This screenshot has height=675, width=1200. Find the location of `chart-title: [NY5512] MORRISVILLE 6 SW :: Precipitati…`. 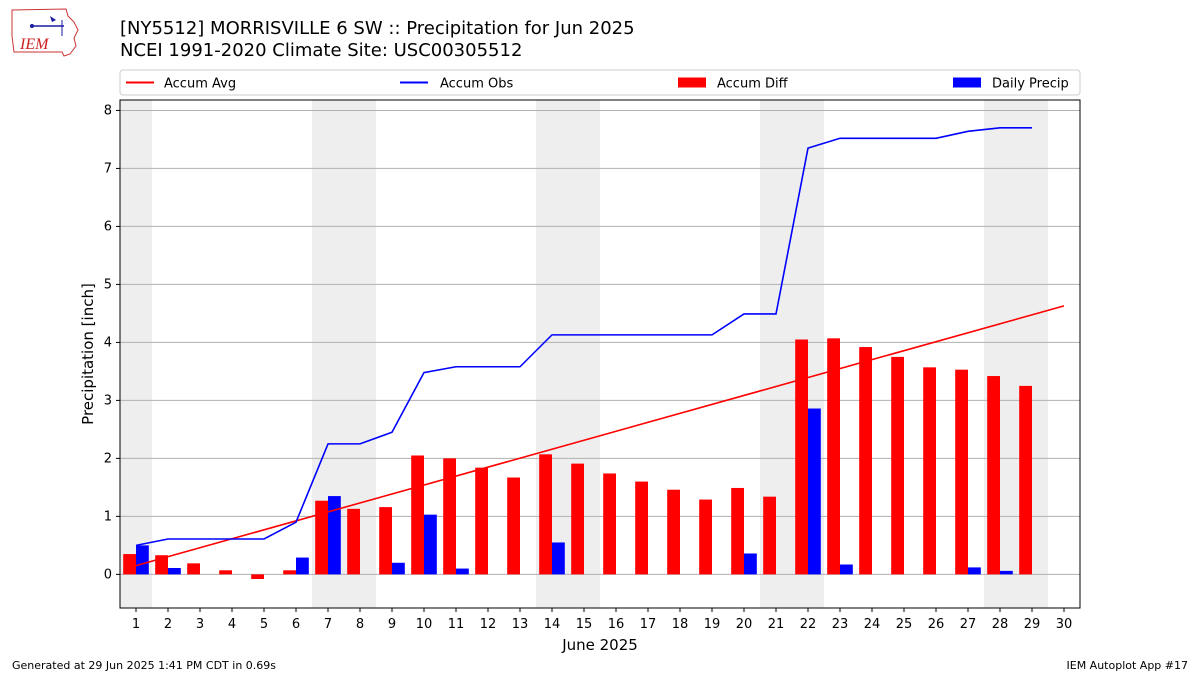

chart-title: [NY5512] MORRISVILLE 6 SW :: Precipitati… is located at coordinates (377, 28).